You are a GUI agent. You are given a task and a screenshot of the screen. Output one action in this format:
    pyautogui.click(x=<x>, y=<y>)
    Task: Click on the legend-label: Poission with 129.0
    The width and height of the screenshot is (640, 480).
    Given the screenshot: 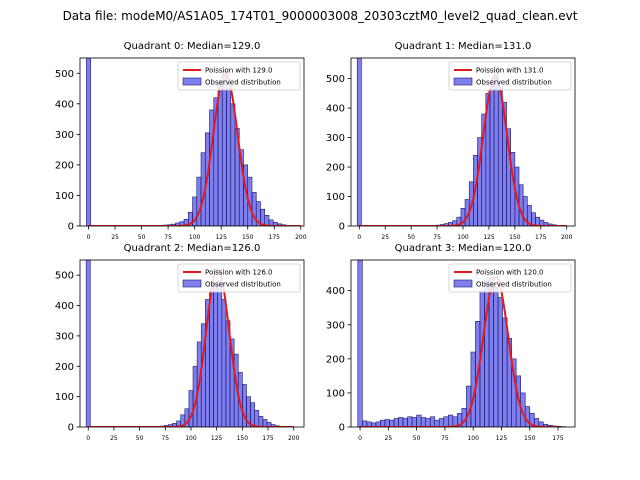 What is the action you would take?
    pyautogui.click(x=239, y=71)
    